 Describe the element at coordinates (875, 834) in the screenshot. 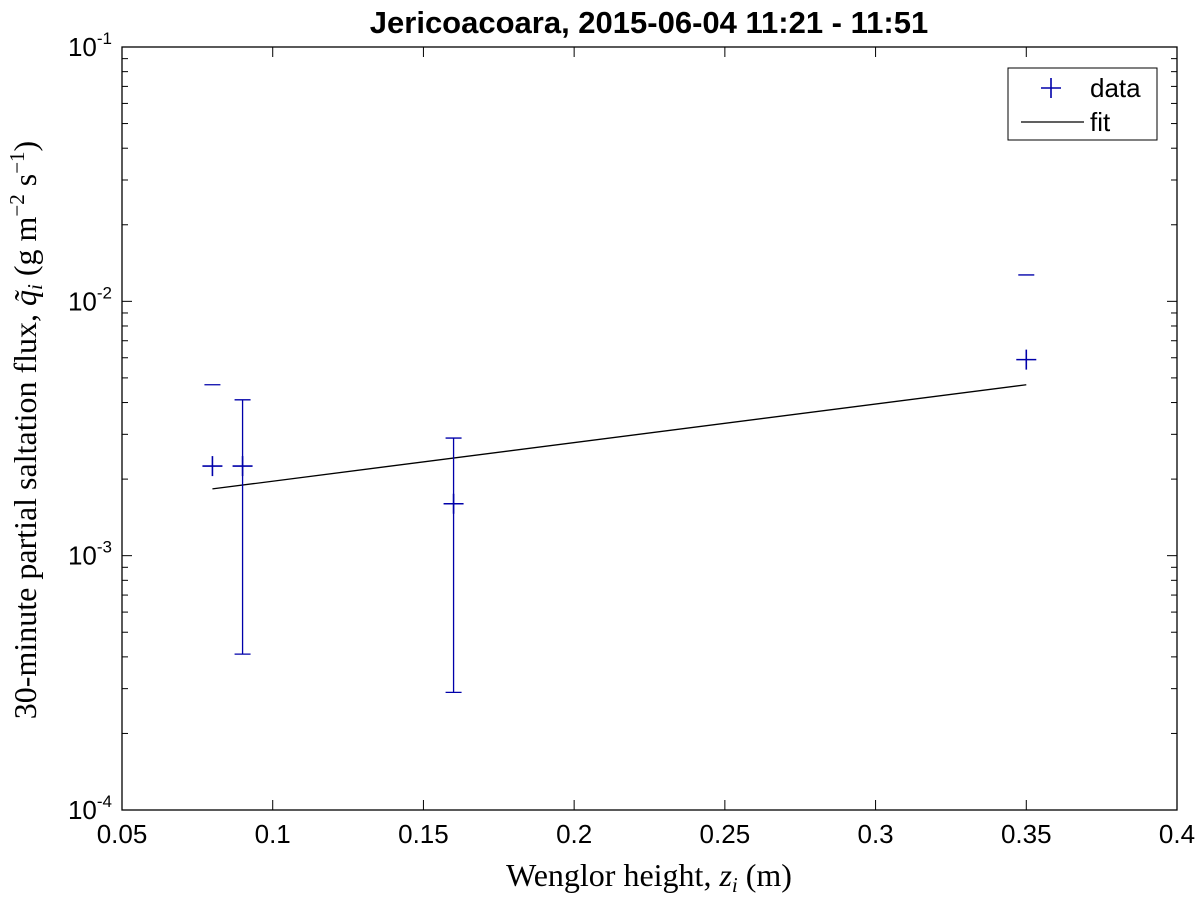

I see `x-tick-label: 0.3` at that location.